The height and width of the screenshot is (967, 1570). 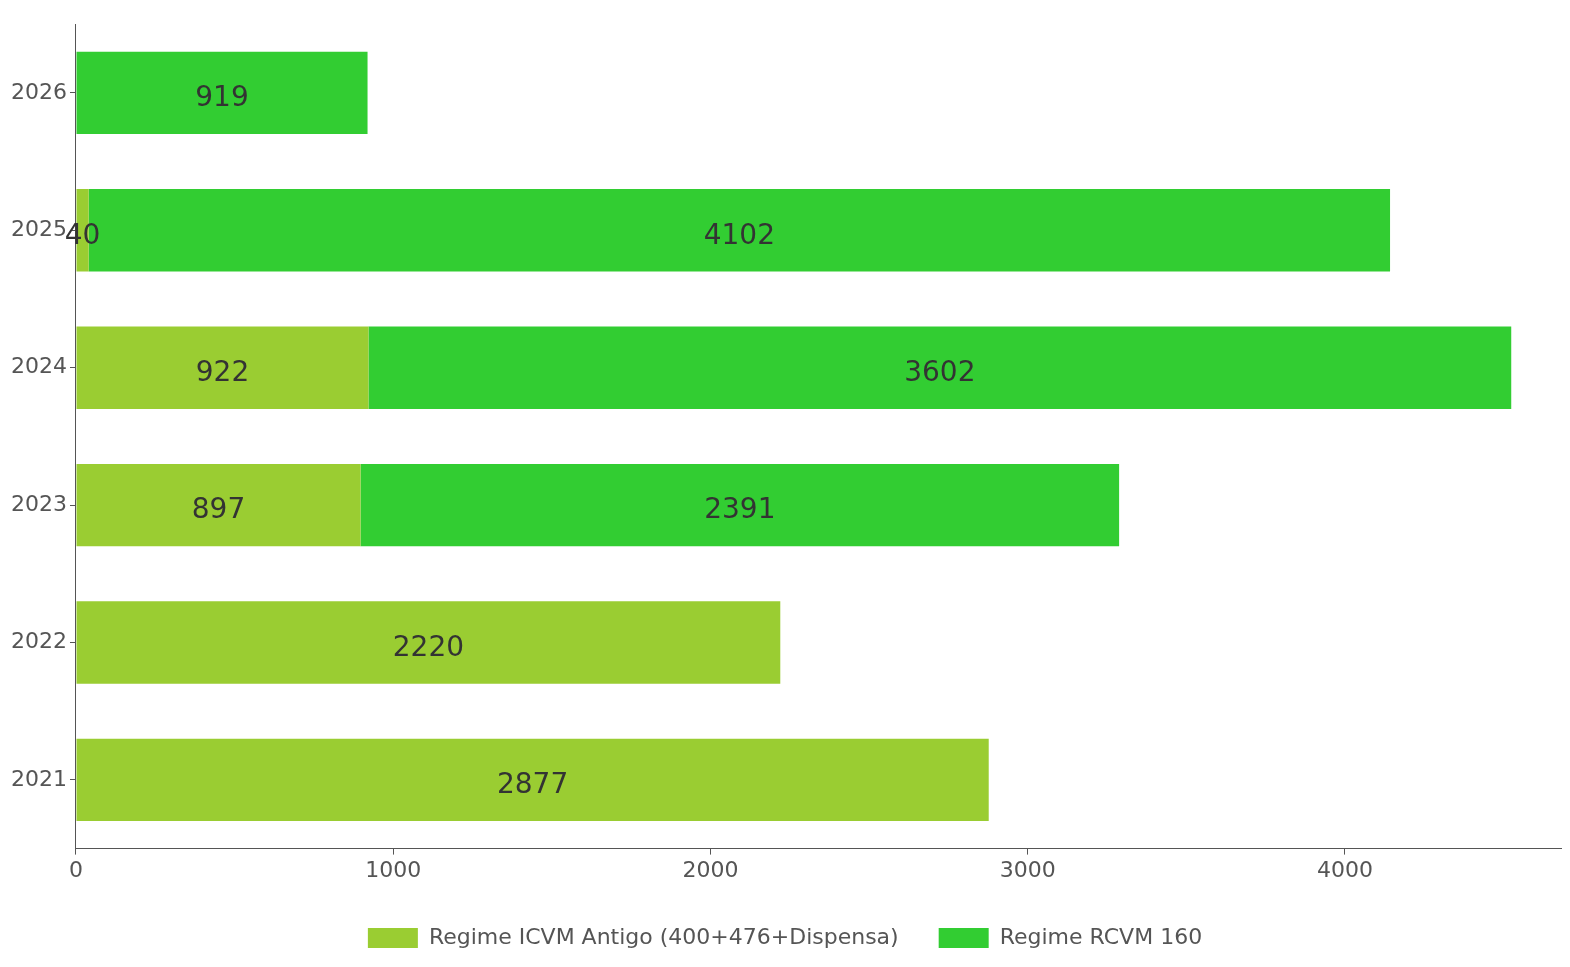 What do you see at coordinates (428, 646) in the screenshot?
I see `data-label: 2220` at bounding box center [428, 646].